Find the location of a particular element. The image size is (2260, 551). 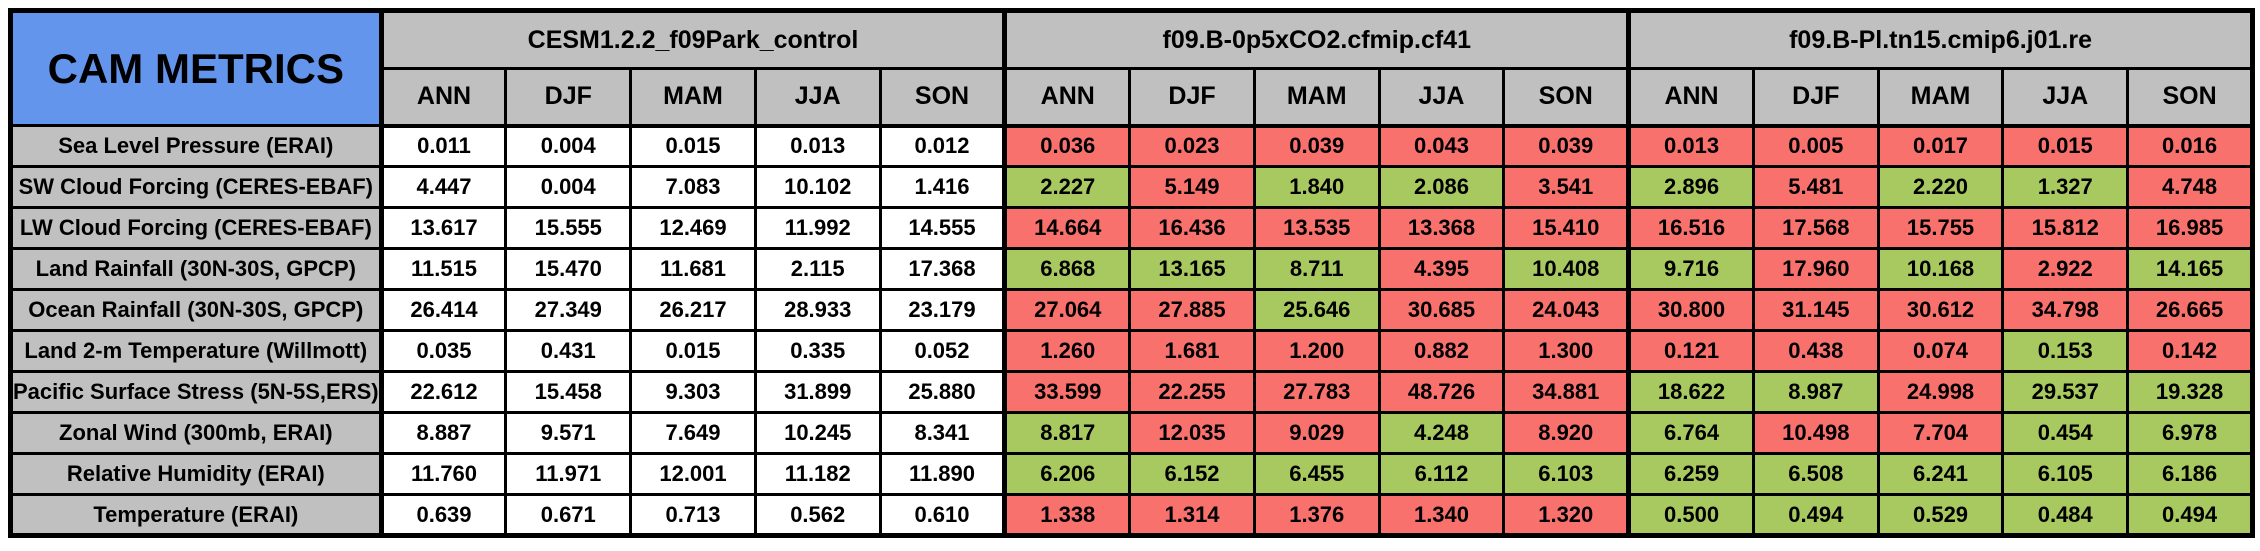

data-cell: 0.431 is located at coordinates (568, 351).